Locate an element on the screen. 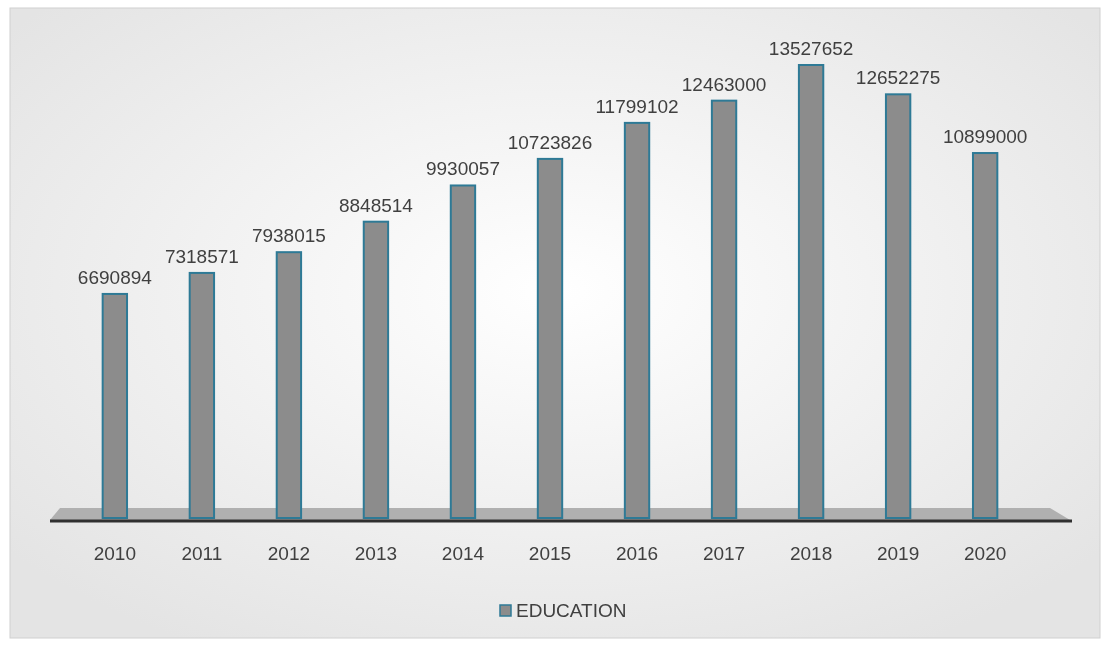 This screenshot has height=645, width=1109. data-label: 8848514 is located at coordinates (376, 205).